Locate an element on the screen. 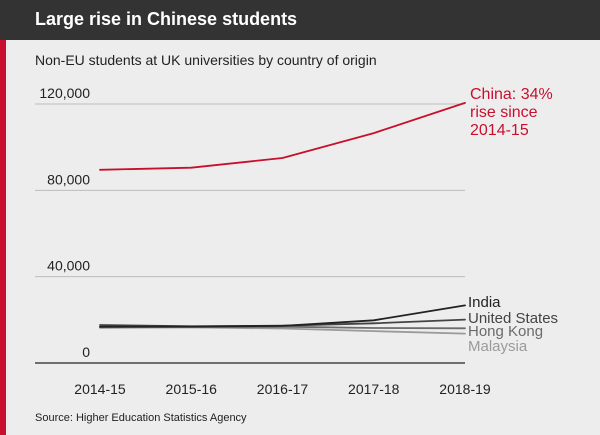 Image resolution: width=600 pixels, height=435 pixels. x-tick-label: 2014-15 is located at coordinates (100, 389).